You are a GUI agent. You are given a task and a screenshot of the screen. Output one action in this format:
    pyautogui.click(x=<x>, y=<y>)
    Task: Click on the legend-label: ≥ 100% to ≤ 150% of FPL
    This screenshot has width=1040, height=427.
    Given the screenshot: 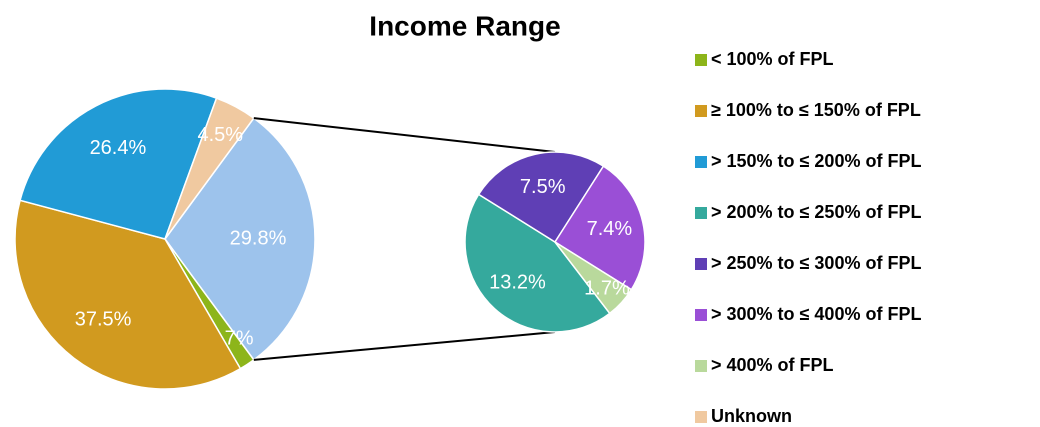 What is the action you would take?
    pyautogui.click(x=816, y=110)
    